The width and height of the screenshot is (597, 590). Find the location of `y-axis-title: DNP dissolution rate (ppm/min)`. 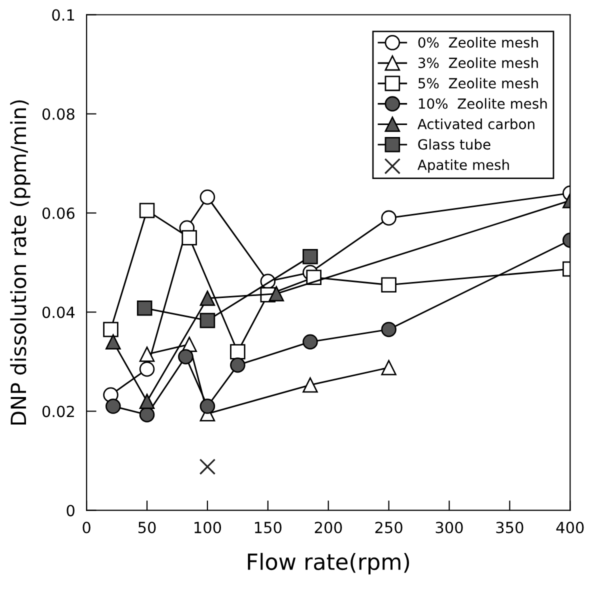

y-axis-title: DNP dissolution rate (ppm/min) is located at coordinates (20, 262).